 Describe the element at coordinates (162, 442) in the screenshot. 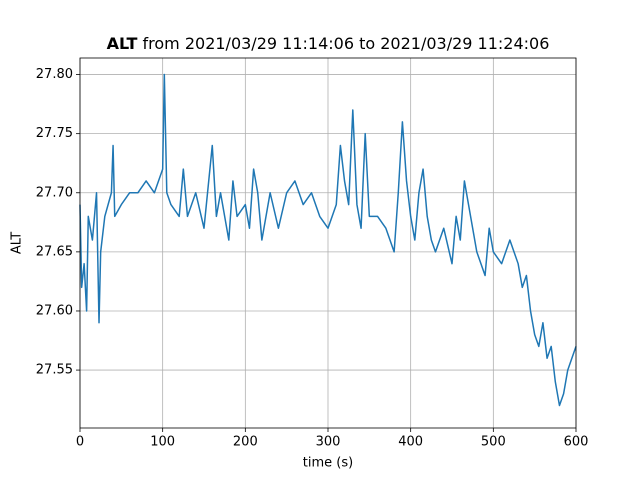

I see `x-tick-label: 100` at that location.